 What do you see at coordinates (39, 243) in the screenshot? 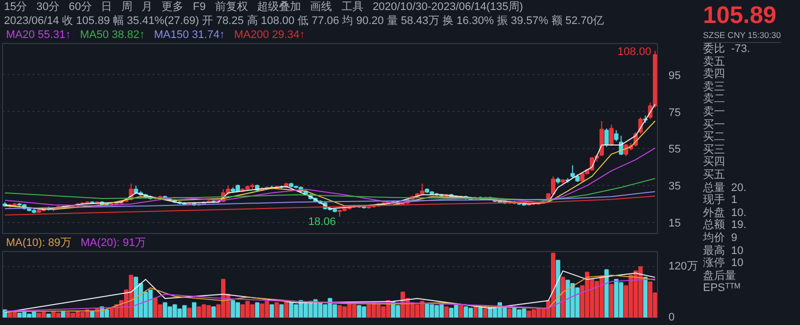
I see `text: MA(10): 89万` at bounding box center [39, 243].